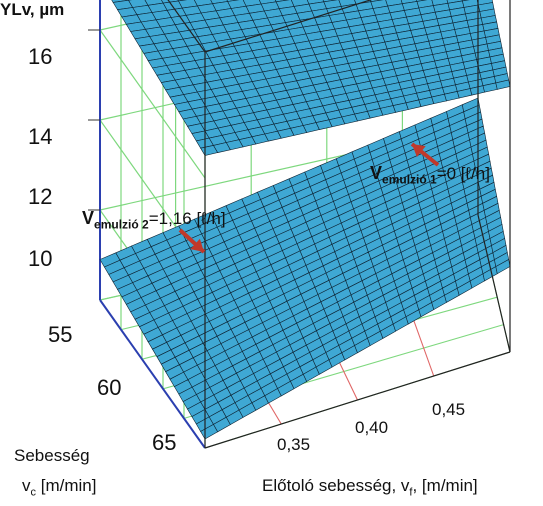 The image size is (543, 506). I want to click on x-axis-label: Előtoló sebesség, vf, [m/min], so click(370, 487).